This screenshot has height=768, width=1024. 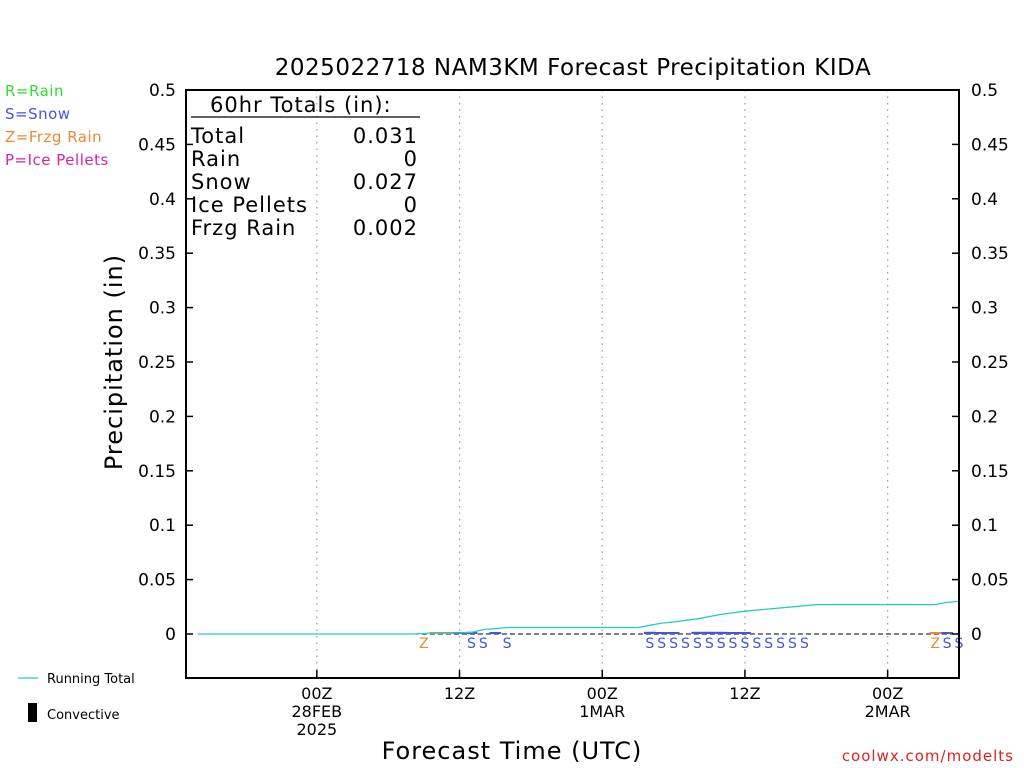 I want to click on y-tick-label-right: 0.15, so click(x=990, y=472).